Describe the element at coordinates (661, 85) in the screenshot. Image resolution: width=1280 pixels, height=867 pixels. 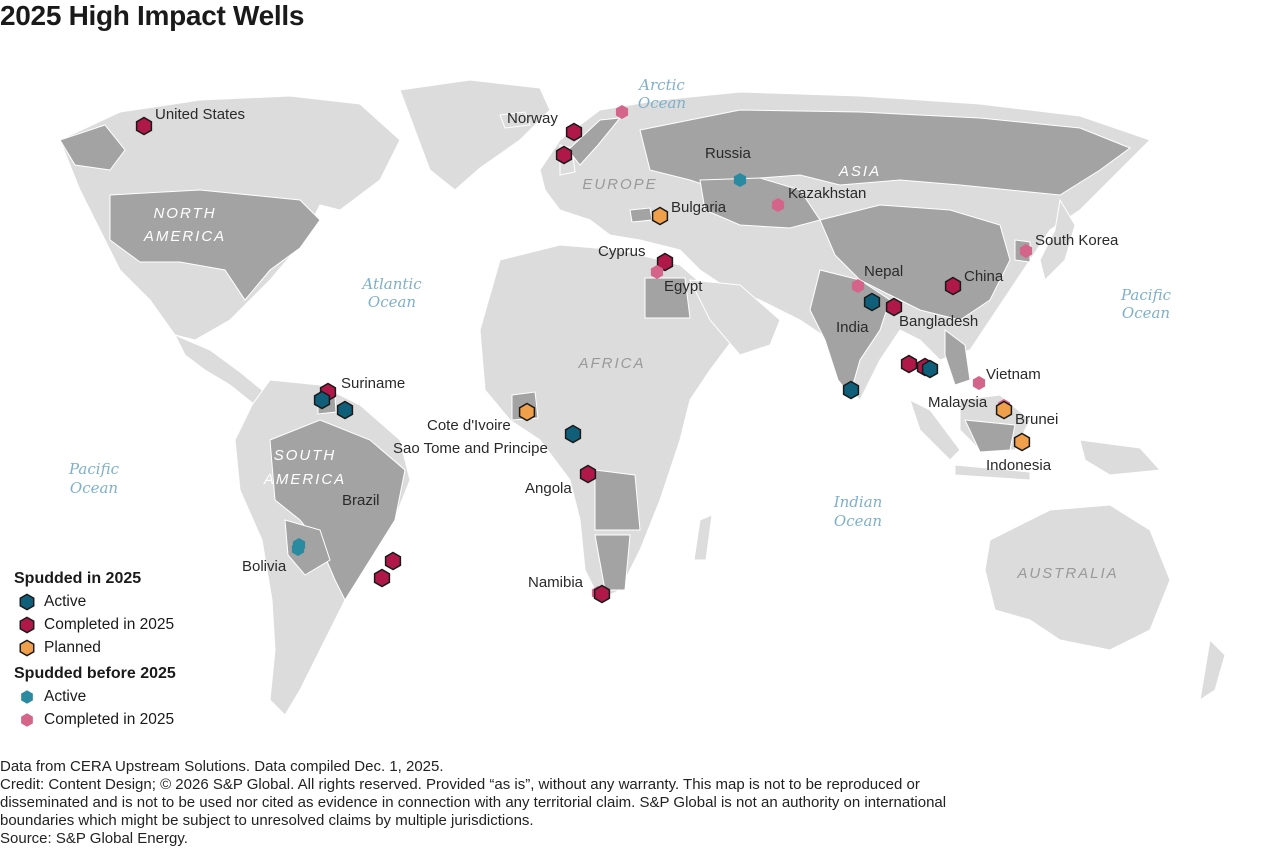
I see `ocean-arctic: Arctic` at that location.